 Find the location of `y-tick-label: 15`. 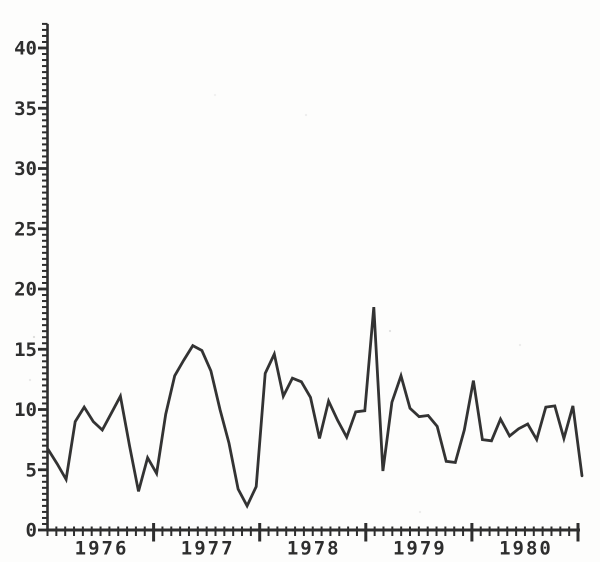

y-tick-label: 15 is located at coordinates (25, 350).